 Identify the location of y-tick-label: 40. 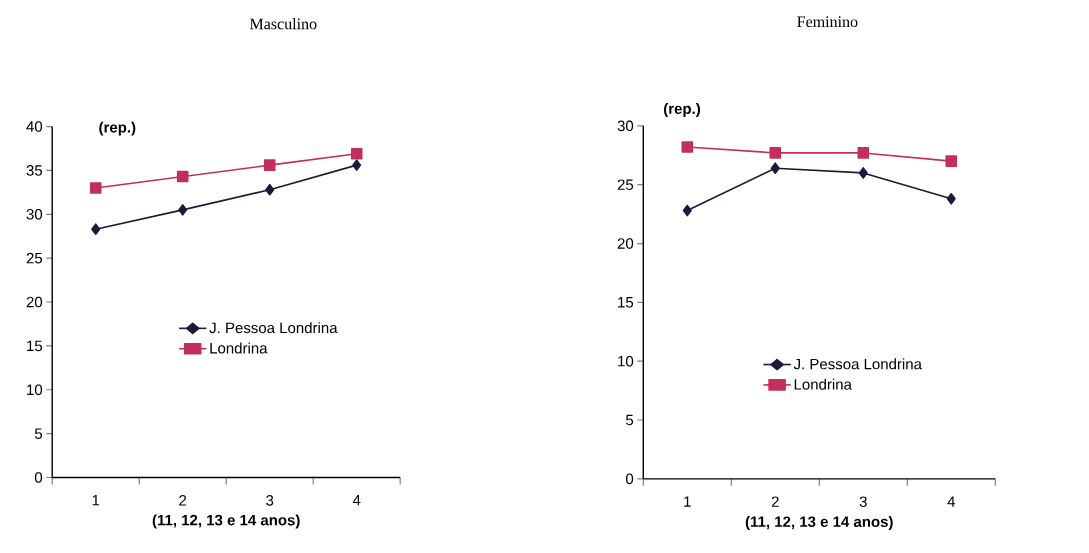
(34, 126).